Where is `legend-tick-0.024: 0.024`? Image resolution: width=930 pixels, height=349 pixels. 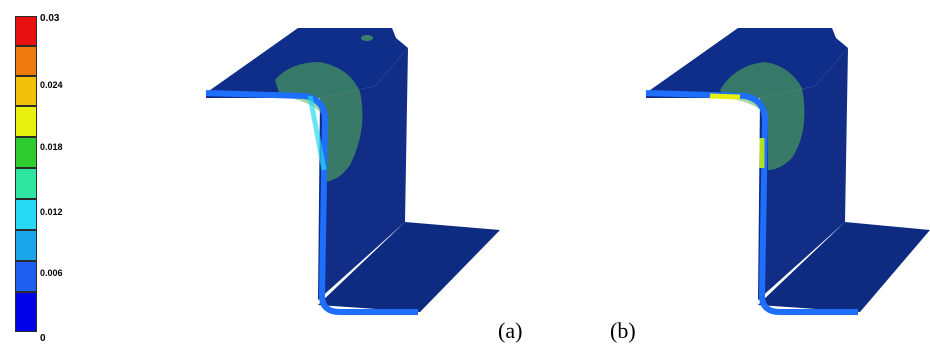
legend-tick-0.024: 0.024 is located at coordinates (51, 85).